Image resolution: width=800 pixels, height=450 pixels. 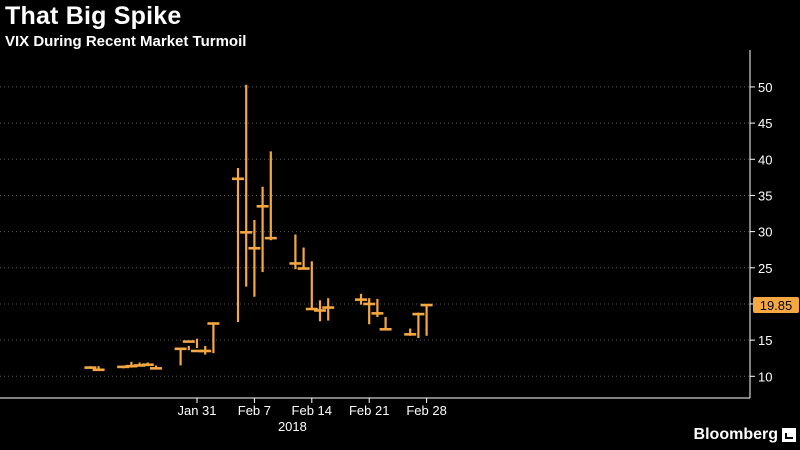 I want to click on x-tick-label: Feb 14, so click(x=312, y=410).